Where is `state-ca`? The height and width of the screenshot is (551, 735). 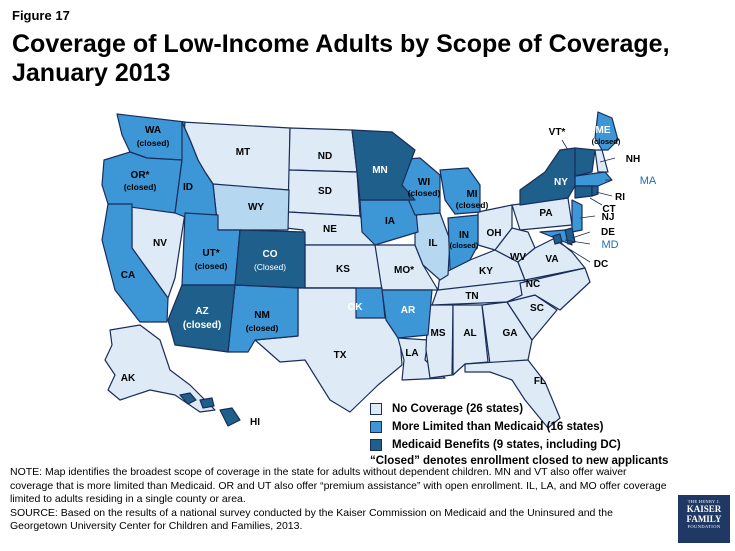 state-ca is located at coordinates (135, 263).